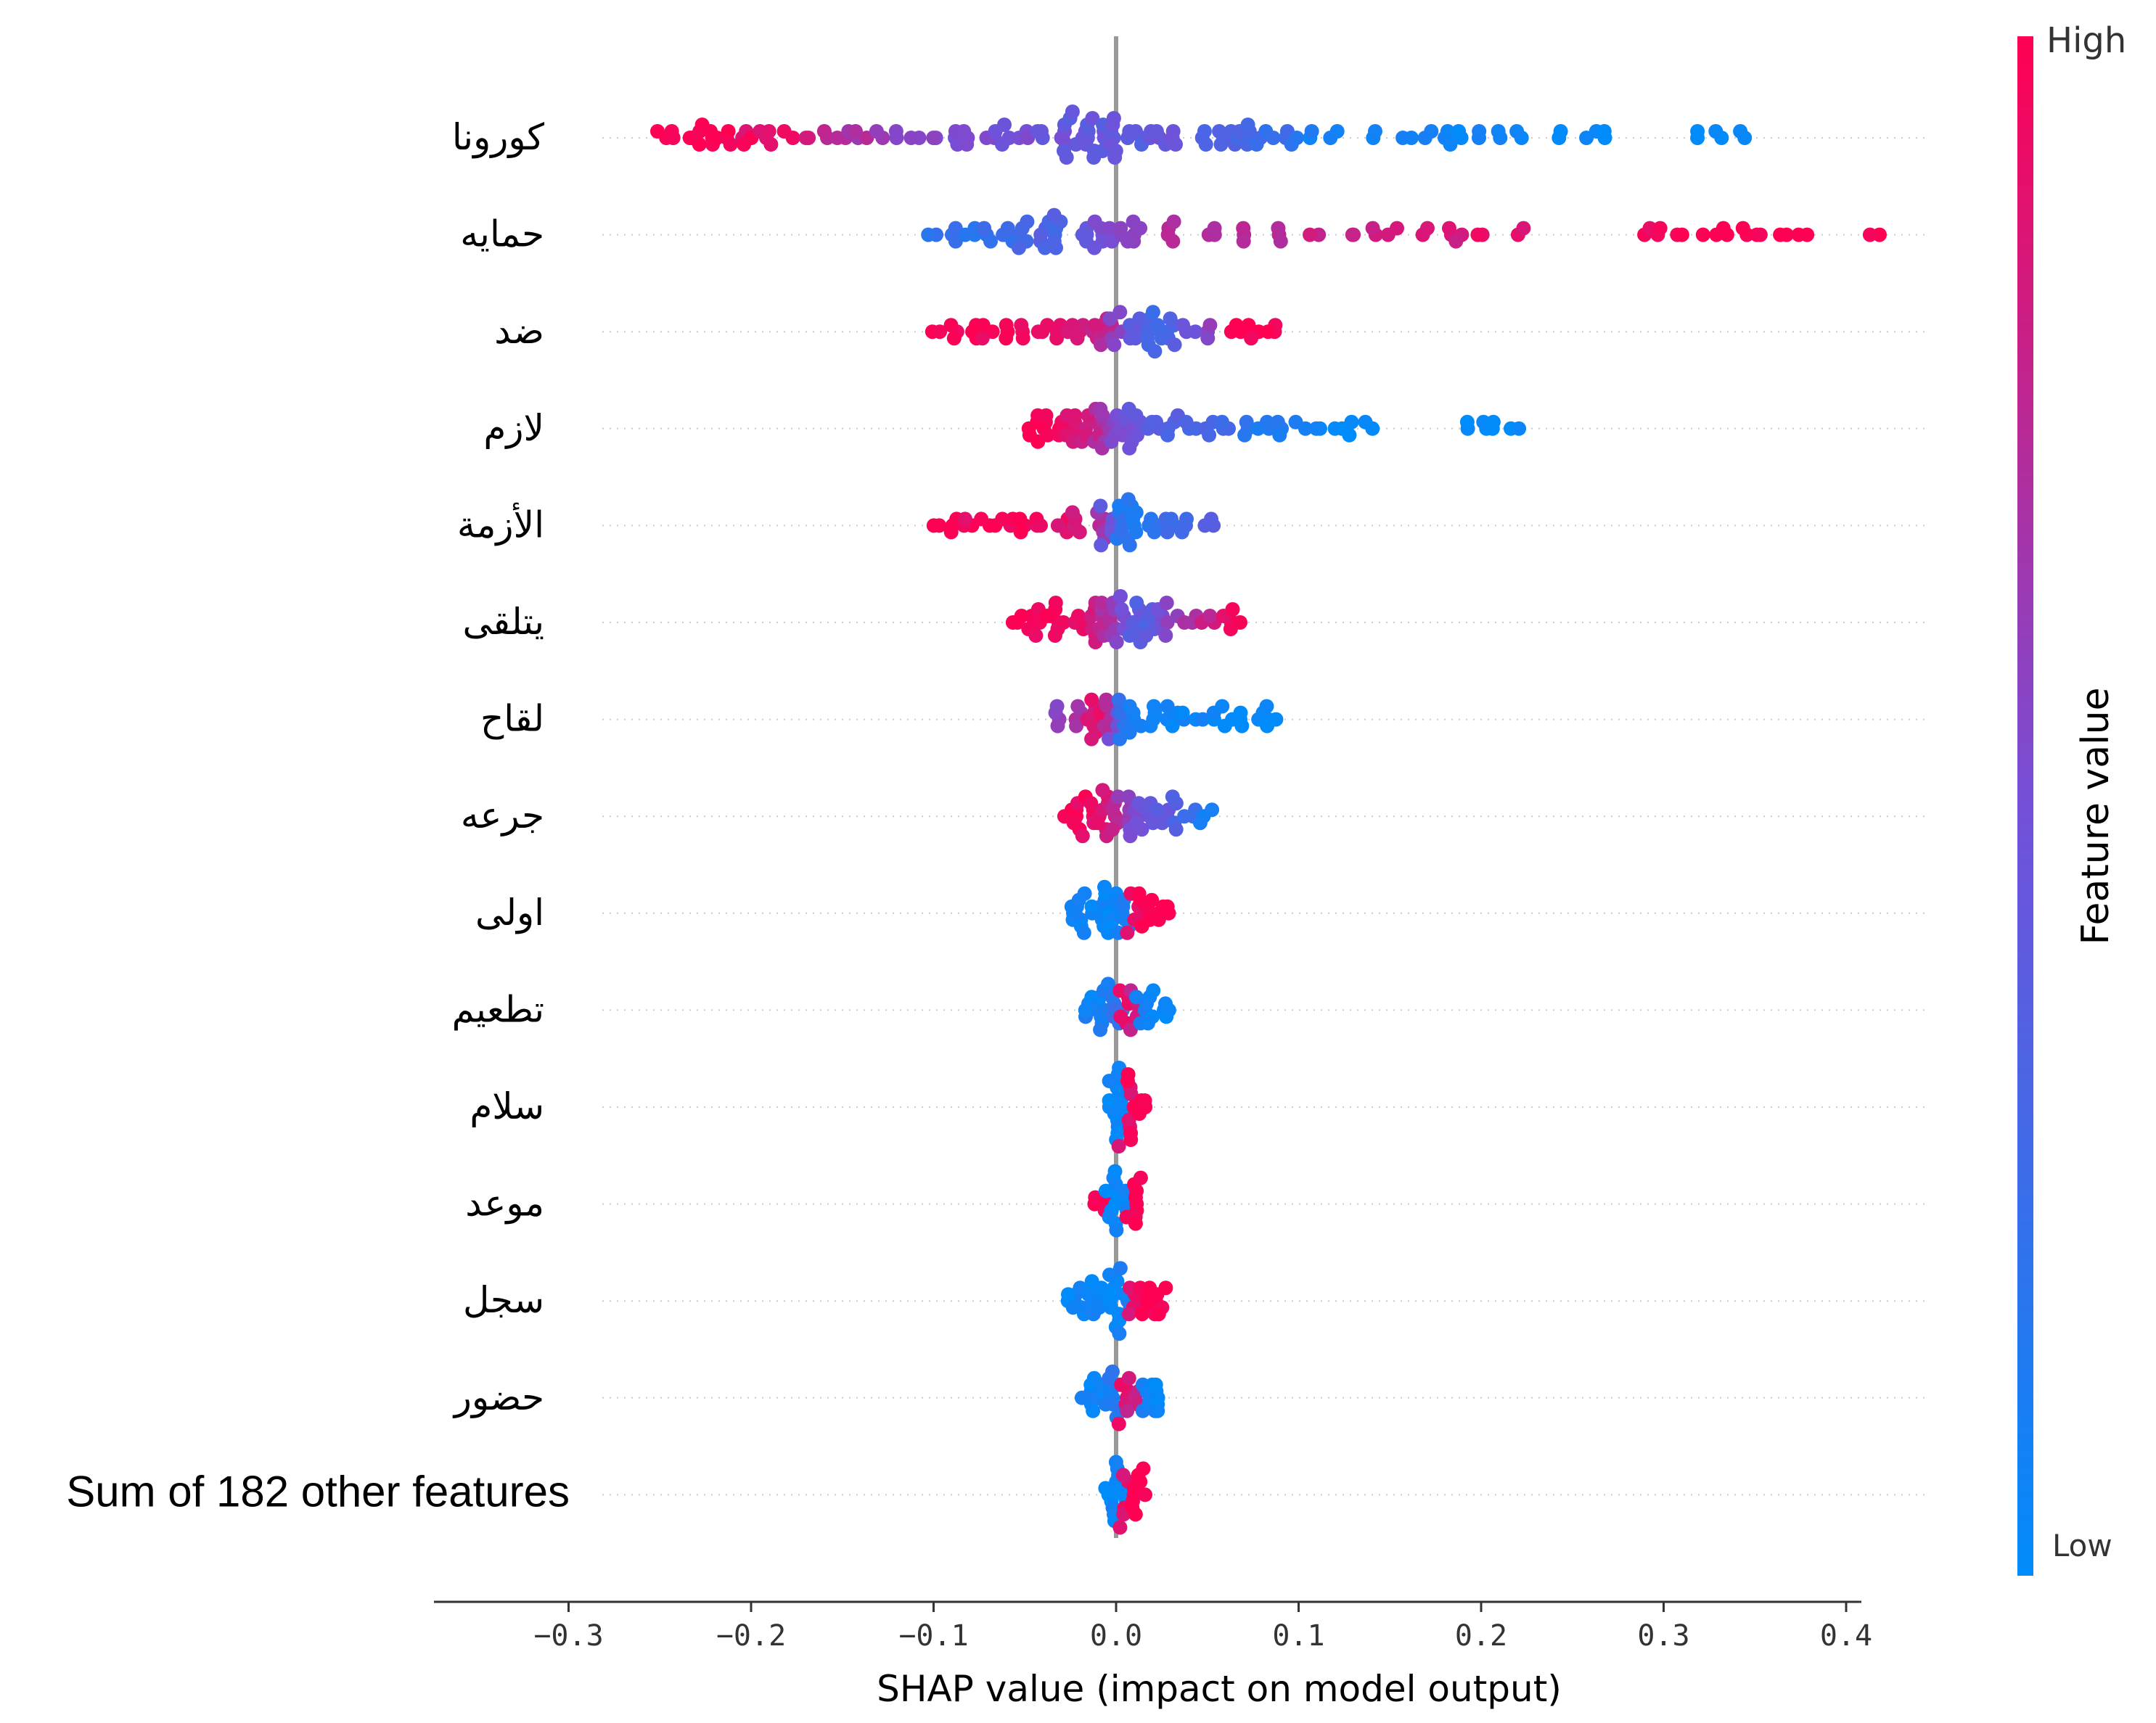 This screenshot has width=2156, height=1723. I want to click on x-tick-label: −0.3, so click(568, 1636).